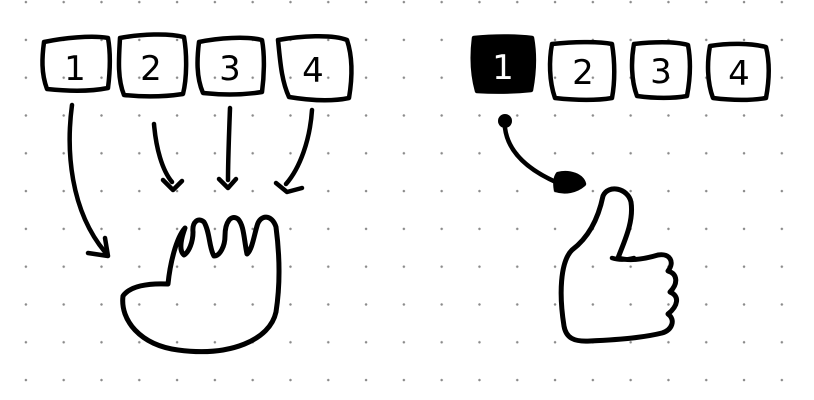 The height and width of the screenshot is (400, 814). I want to click on left-key-4-label: 4, so click(313, 71).